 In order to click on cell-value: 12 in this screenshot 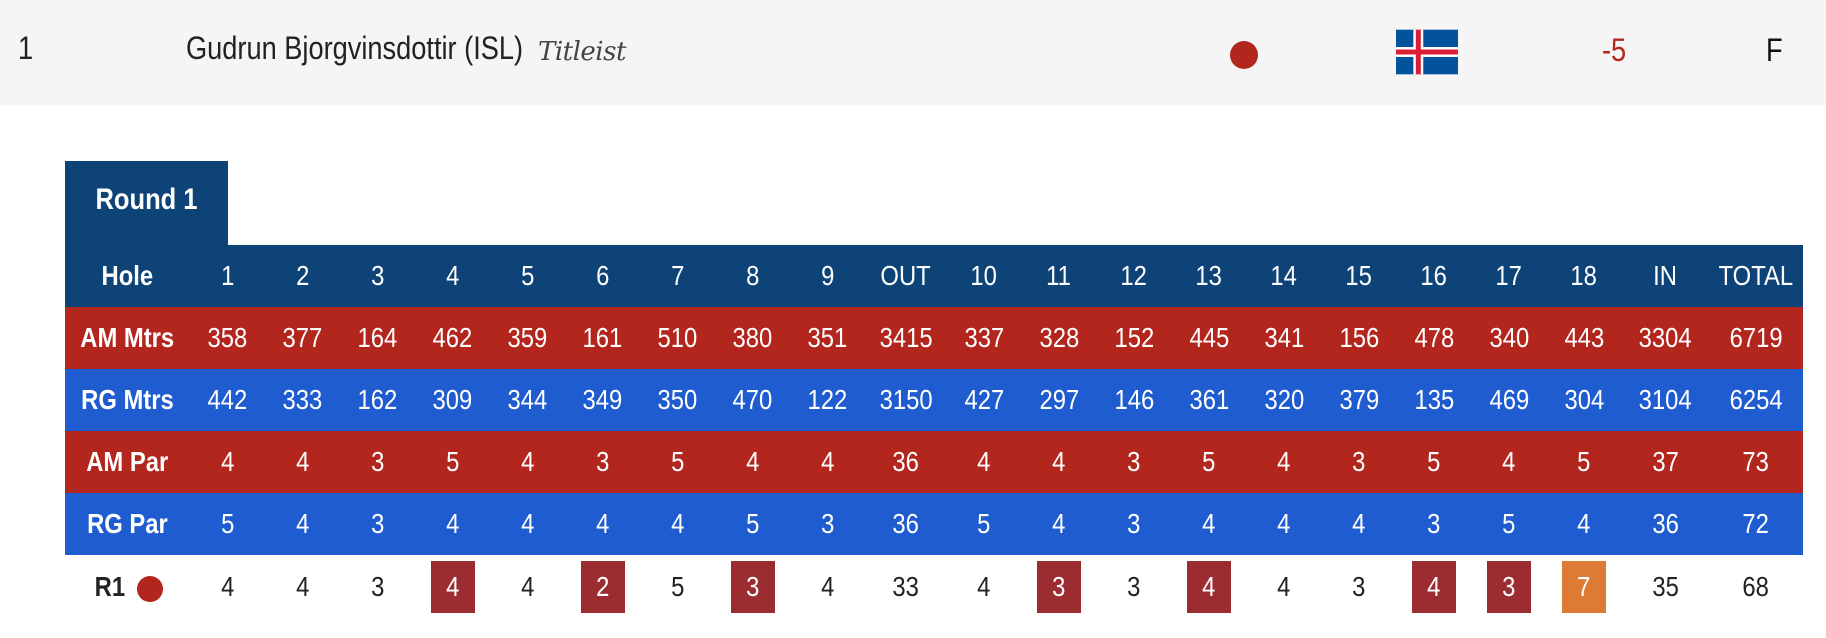, I will do `click(1134, 275)`.